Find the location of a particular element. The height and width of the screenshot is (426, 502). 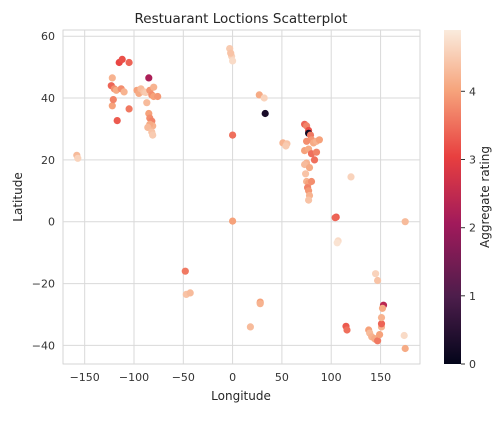

colorbar-tick-label: 4 is located at coordinates (472, 91).